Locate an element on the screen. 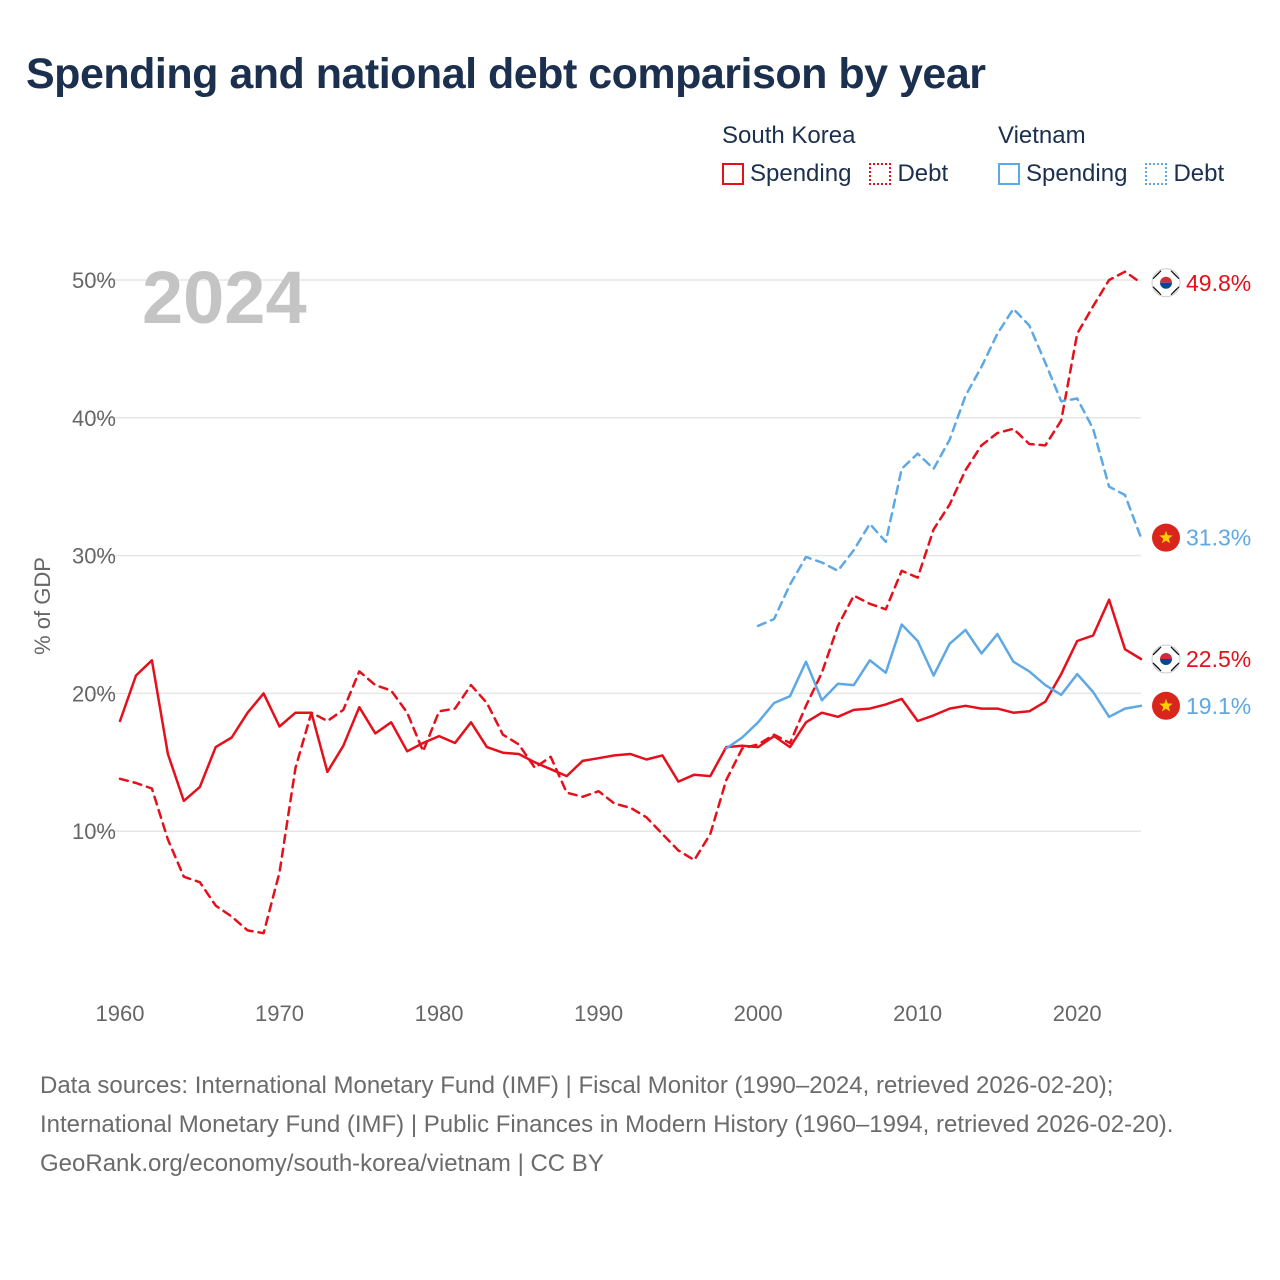 This screenshot has width=1280, height=1280. y-tick-label: 40% is located at coordinates (94, 418).